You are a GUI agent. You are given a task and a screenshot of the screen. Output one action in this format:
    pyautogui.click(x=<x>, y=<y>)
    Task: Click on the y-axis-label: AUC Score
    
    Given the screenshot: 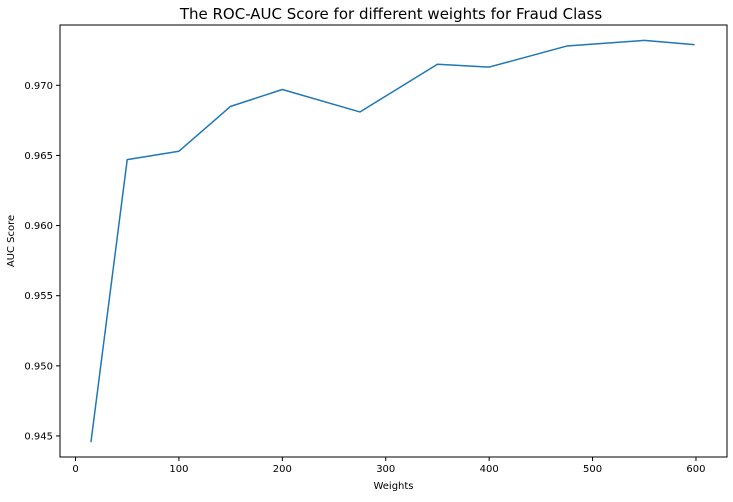 What is the action you would take?
    pyautogui.click(x=11, y=241)
    